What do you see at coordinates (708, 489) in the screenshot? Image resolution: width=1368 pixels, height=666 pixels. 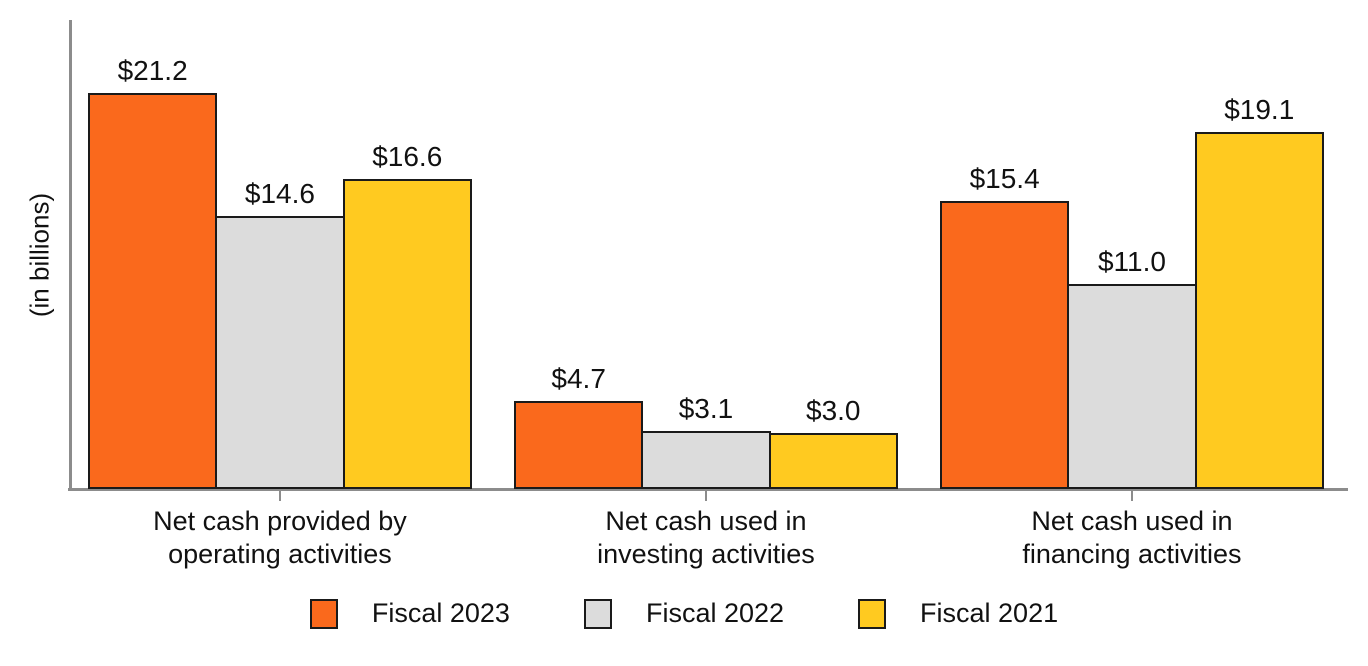 I see `x-axis-line` at bounding box center [708, 489].